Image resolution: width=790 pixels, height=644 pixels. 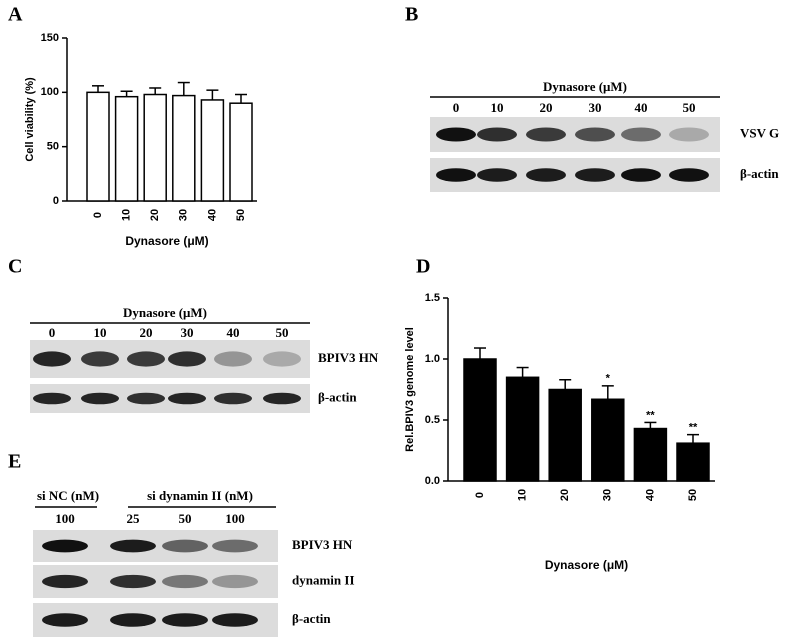 What do you see at coordinates (30, 119) in the screenshot?
I see `y-axis-label: Cell viability (%)` at bounding box center [30, 119].